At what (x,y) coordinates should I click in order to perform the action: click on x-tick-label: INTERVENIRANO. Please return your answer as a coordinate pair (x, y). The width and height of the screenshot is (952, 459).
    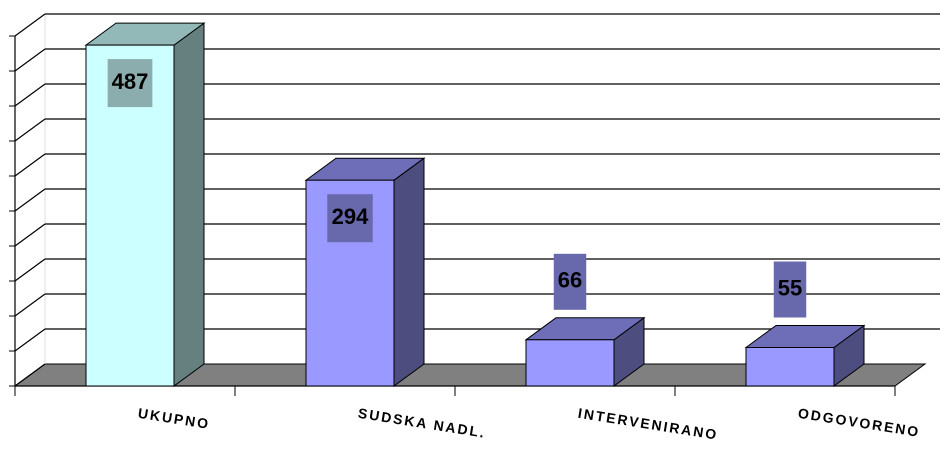
    Looking at the image, I should click on (648, 424).